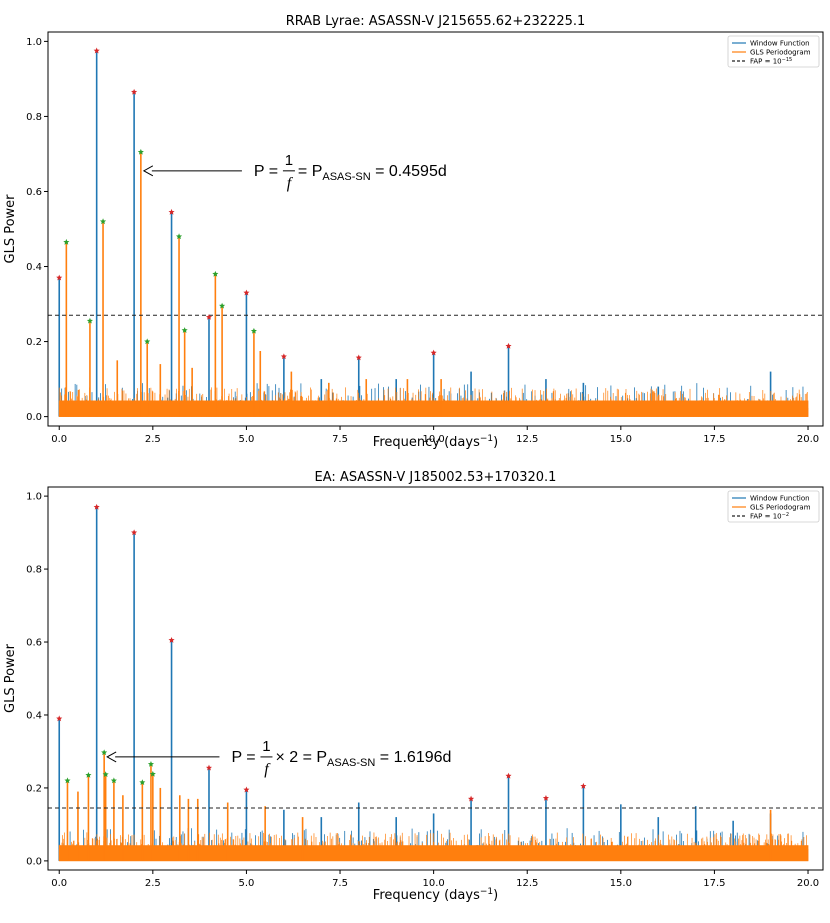  Describe the element at coordinates (34, 42) in the screenshot. I see `y-tick-label: 1.0` at that location.